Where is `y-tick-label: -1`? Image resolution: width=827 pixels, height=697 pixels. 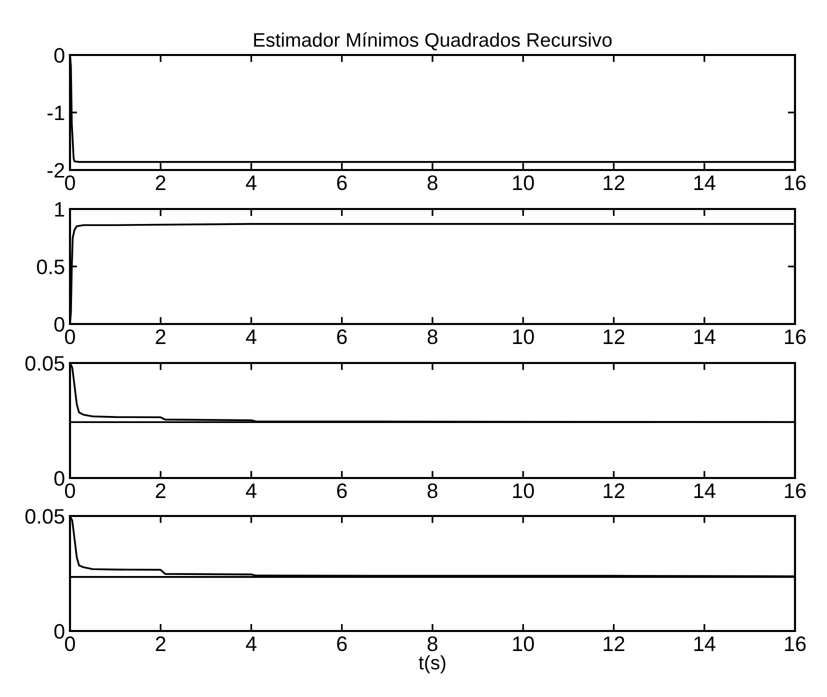 y-tick-label: -1 is located at coordinates (56, 113).